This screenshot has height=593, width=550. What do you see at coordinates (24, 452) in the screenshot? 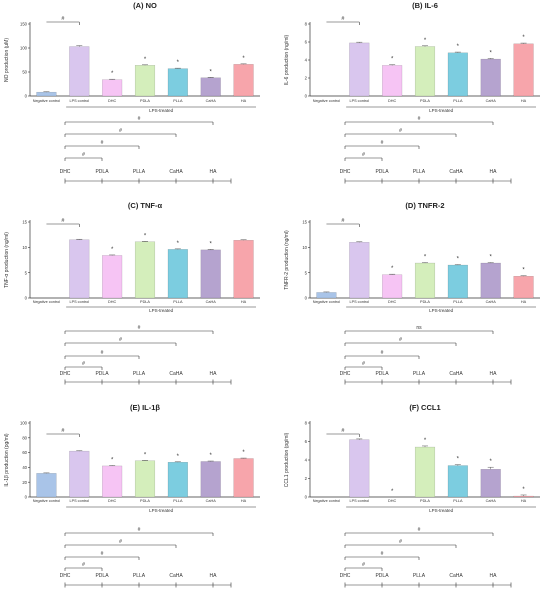
I see `y-tick-label: 60` at bounding box center [24, 452].